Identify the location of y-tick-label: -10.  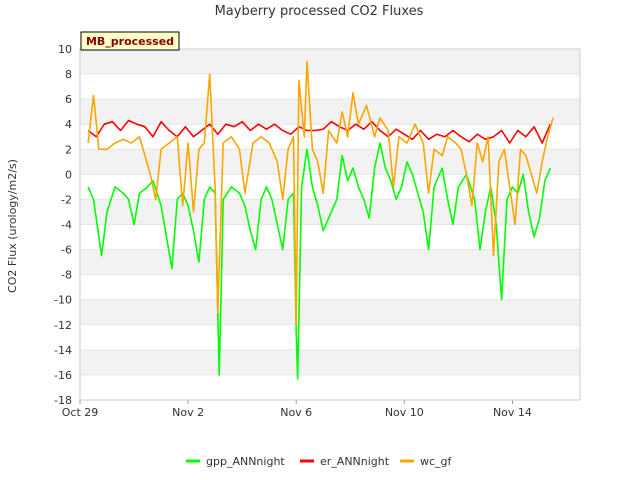
(63, 300).